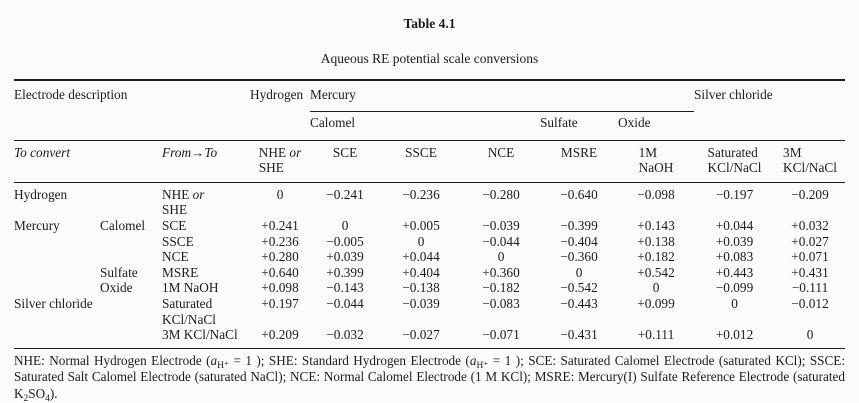  What do you see at coordinates (810, 257) in the screenshot?
I see `value-cell: +0.071` at bounding box center [810, 257].